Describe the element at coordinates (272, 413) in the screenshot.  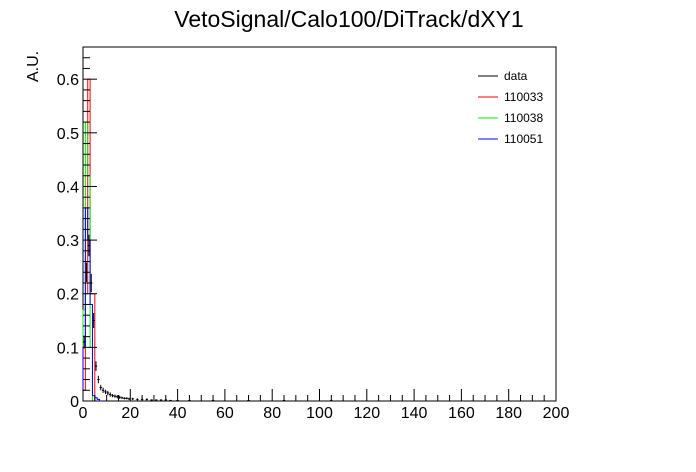
I see `x-tick-label: 80` at that location.